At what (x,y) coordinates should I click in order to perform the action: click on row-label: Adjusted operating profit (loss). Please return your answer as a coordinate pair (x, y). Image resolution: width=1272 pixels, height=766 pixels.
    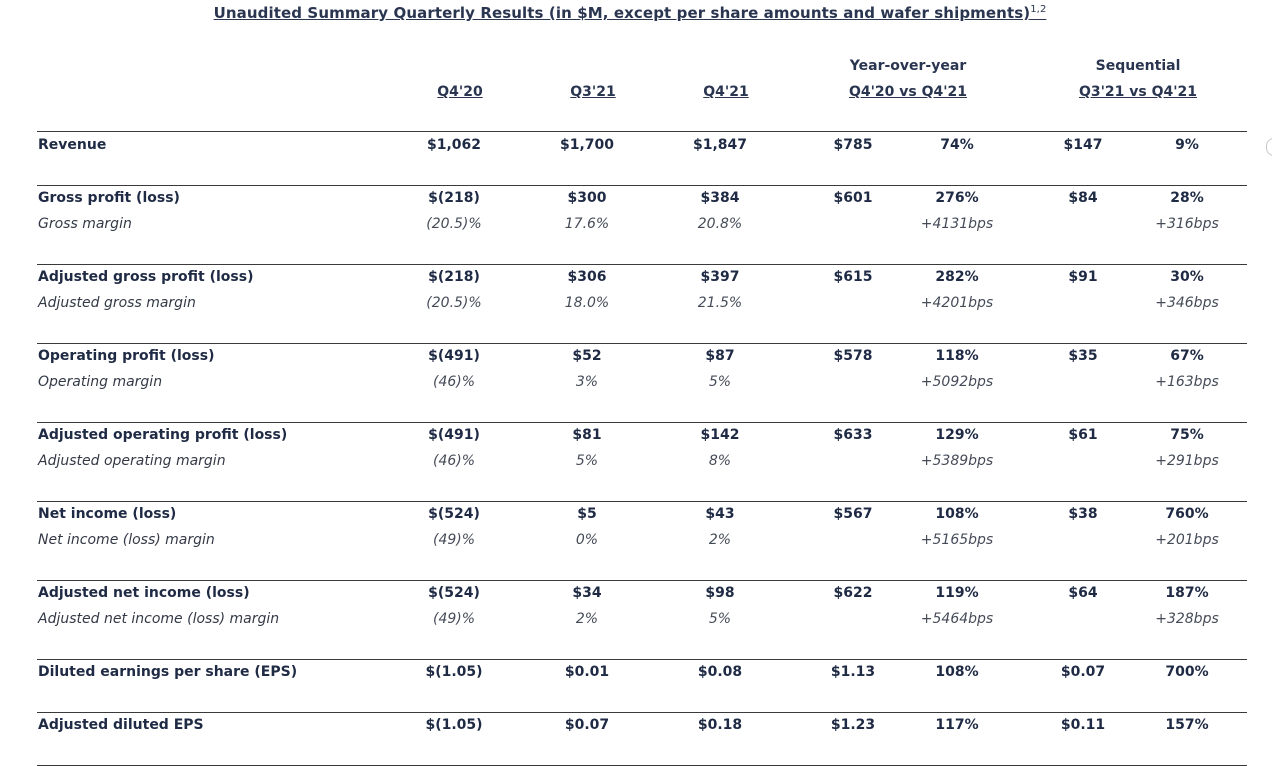
    Looking at the image, I should click on (163, 435).